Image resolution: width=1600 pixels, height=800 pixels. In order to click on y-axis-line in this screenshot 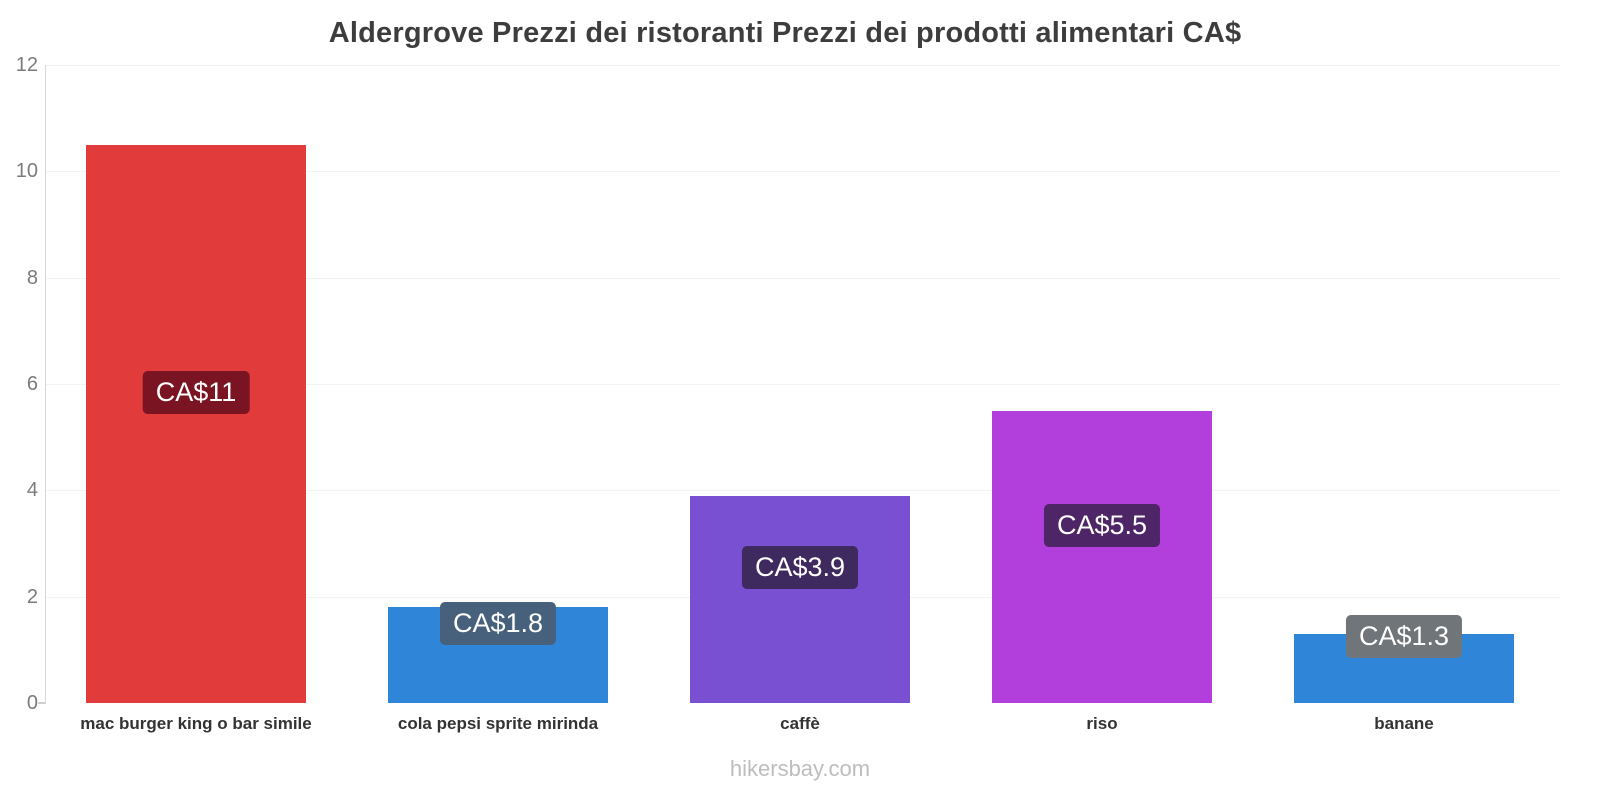, I will do `click(45, 384)`.